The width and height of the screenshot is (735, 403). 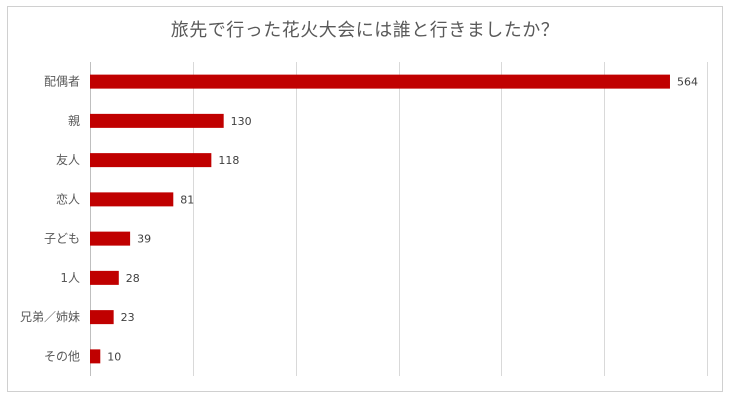 What do you see at coordinates (68, 160) in the screenshot?
I see `category-label: 友人` at bounding box center [68, 160].